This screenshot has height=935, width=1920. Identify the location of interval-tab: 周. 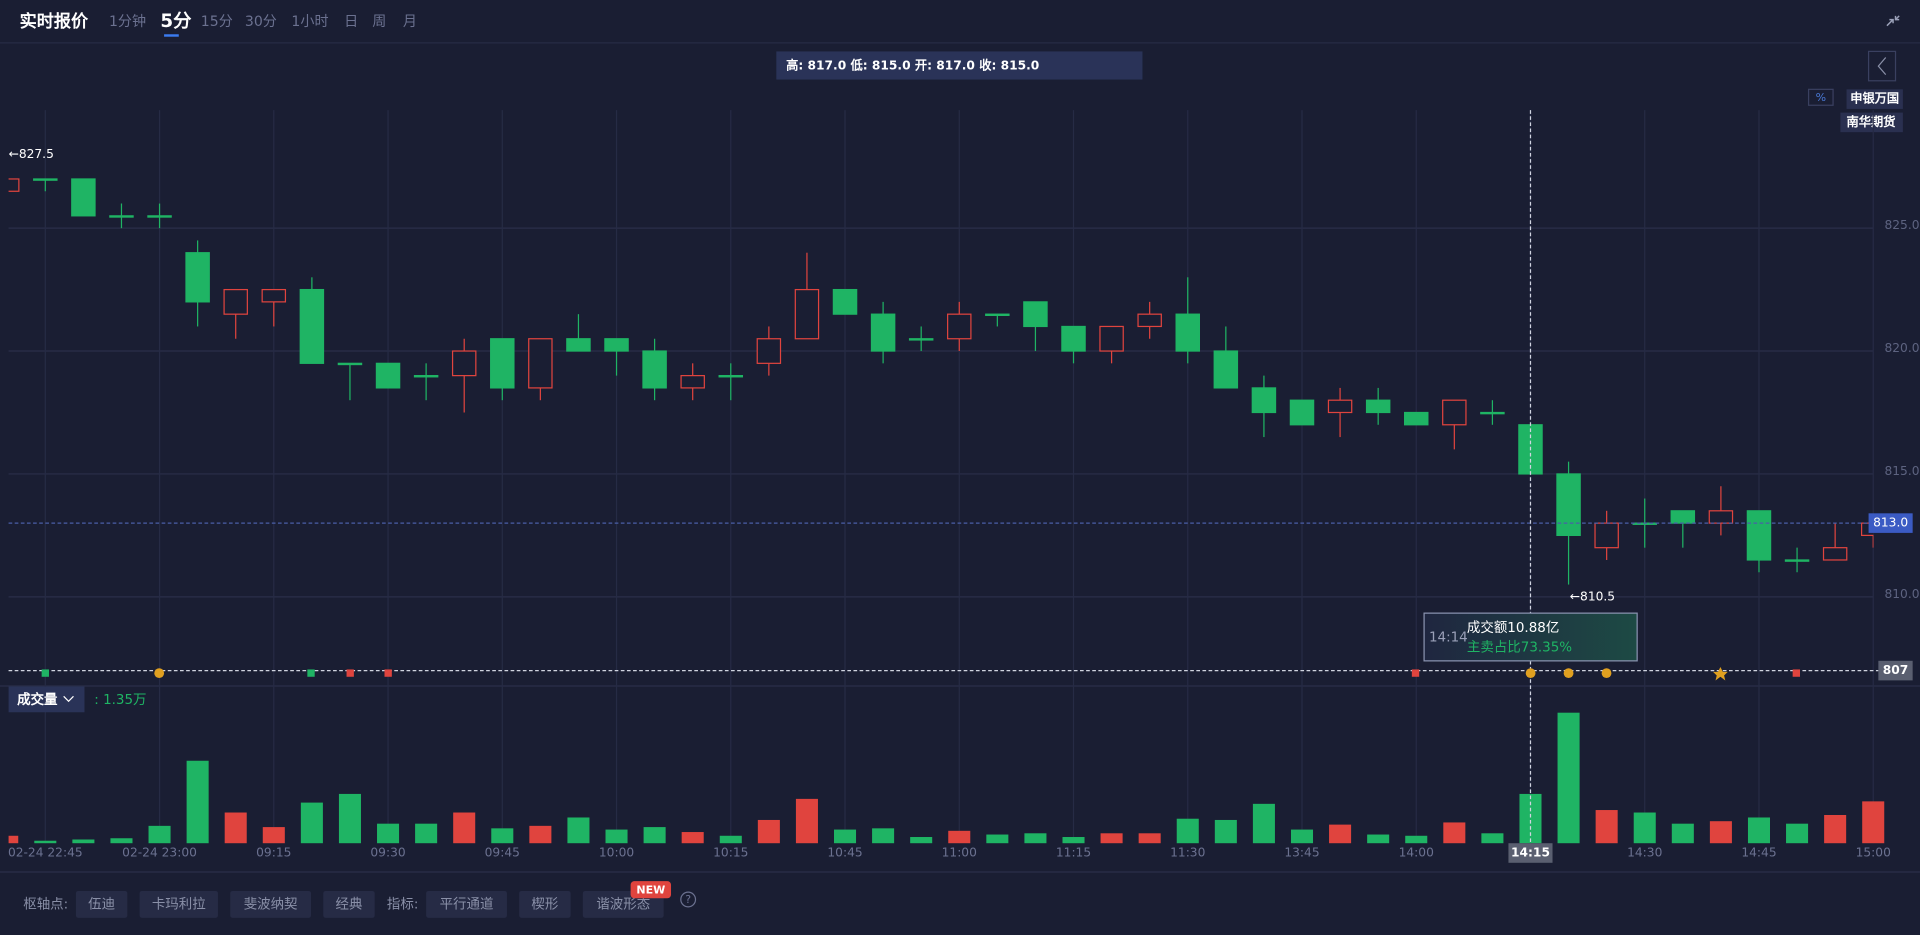
(379, 22).